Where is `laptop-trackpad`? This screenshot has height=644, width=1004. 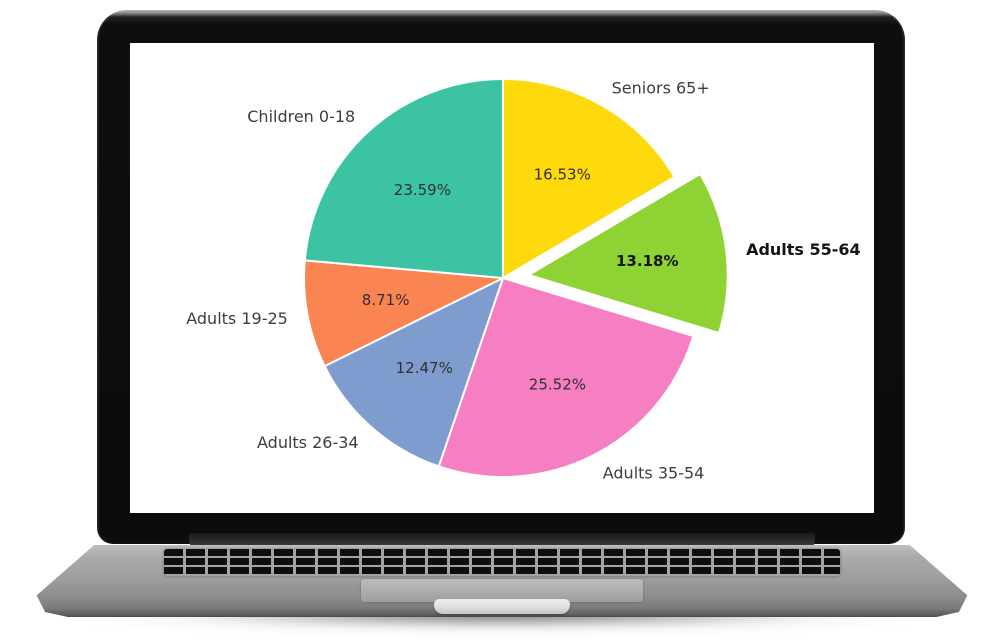
laptop-trackpad is located at coordinates (502, 590).